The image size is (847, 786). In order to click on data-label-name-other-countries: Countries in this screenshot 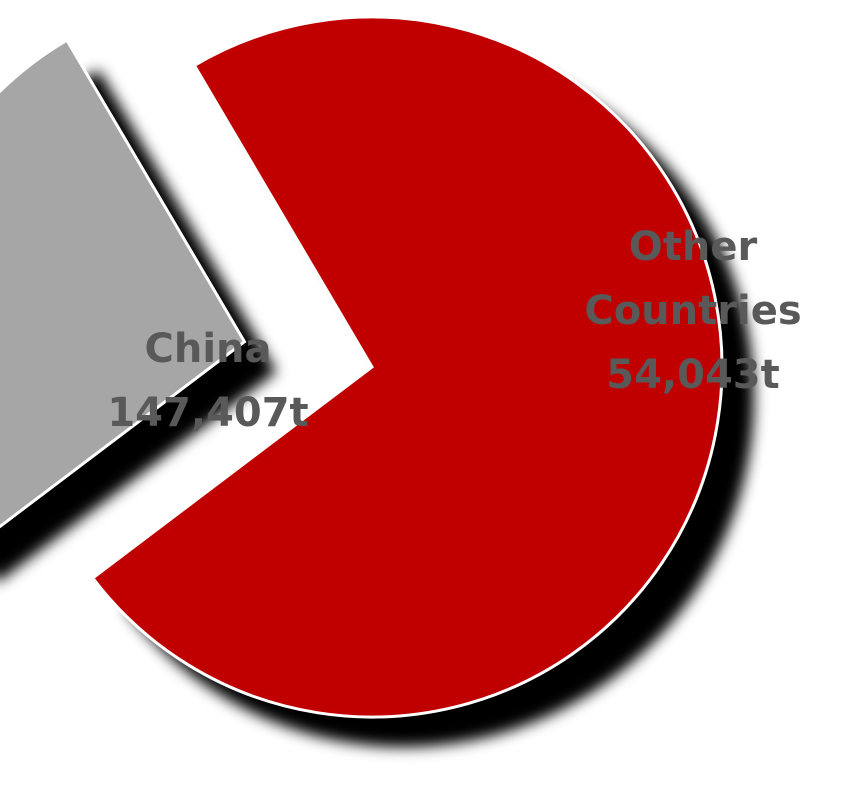, I will do `click(692, 311)`.